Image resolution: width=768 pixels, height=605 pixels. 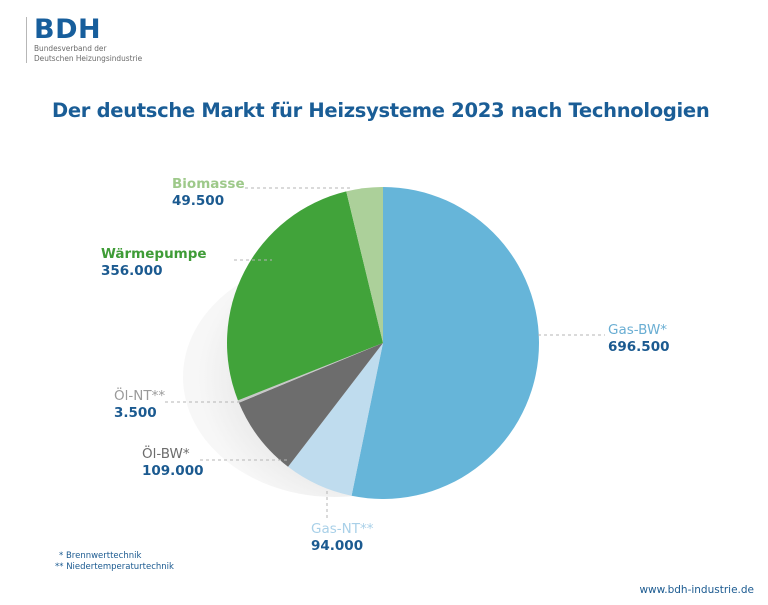 What do you see at coordinates (337, 546) in the screenshot?
I see `label-gas-nt-value: 94.000` at bounding box center [337, 546].